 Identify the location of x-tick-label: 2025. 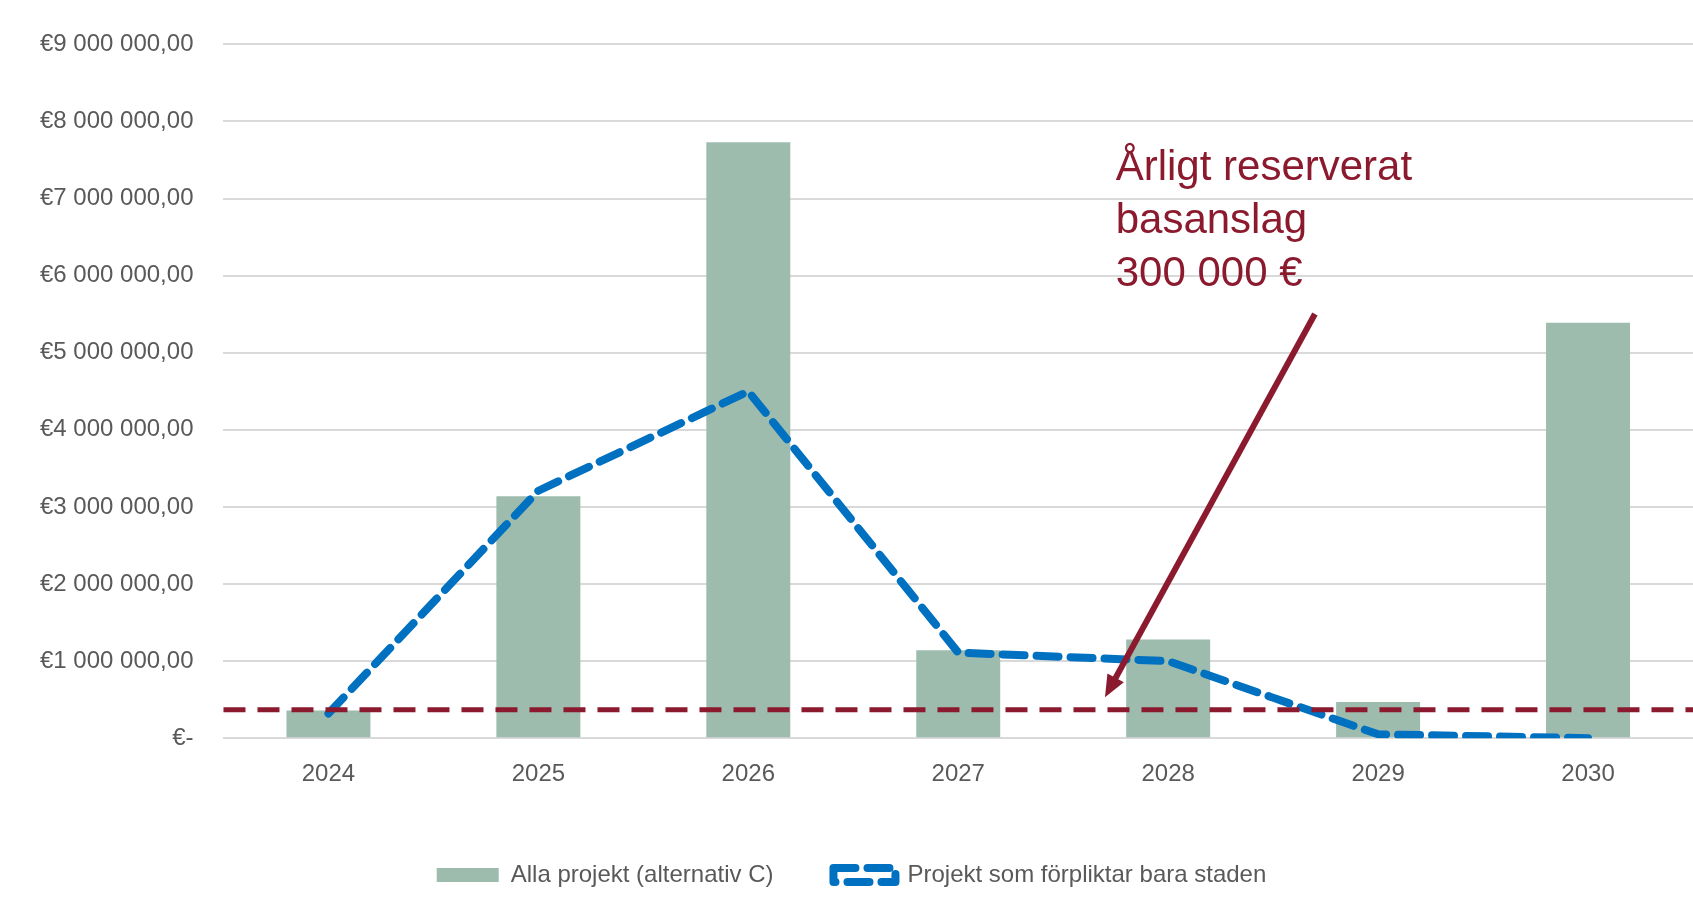
(538, 773).